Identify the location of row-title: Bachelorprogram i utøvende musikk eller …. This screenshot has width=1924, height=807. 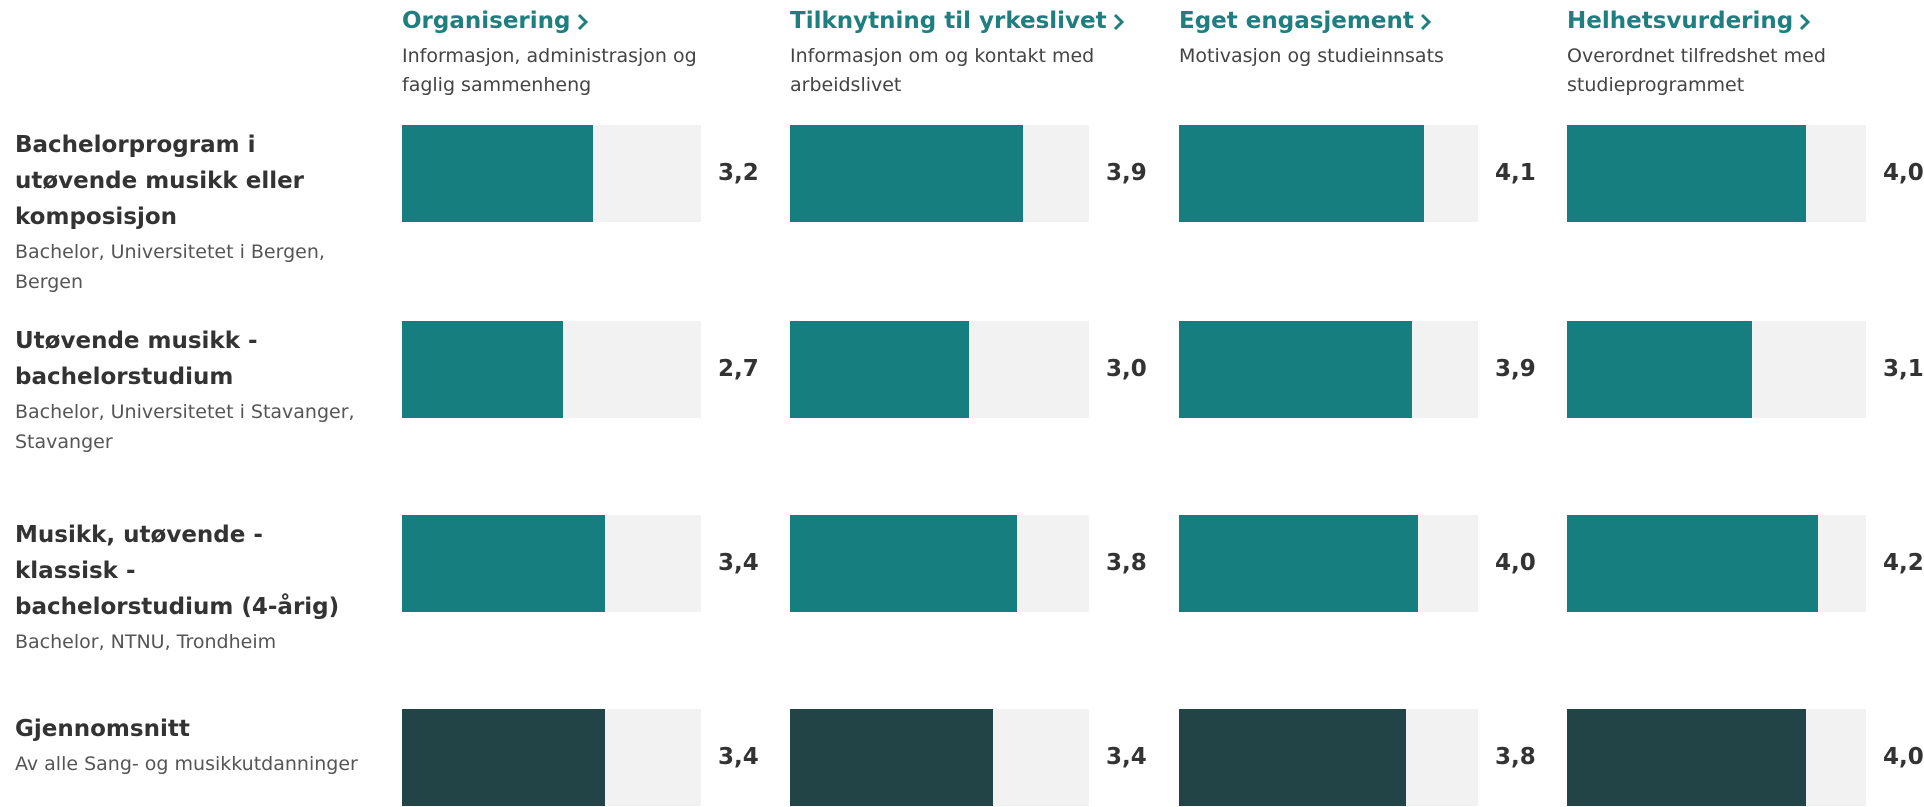
(160, 181).